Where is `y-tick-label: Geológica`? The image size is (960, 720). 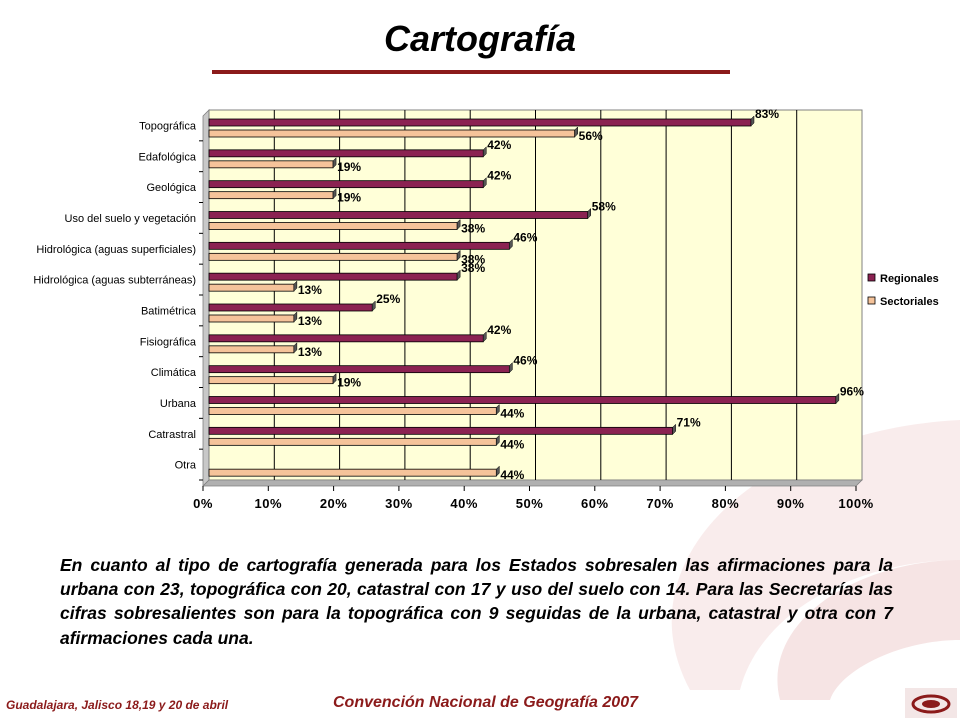 y-tick-label: Geológica is located at coordinates (171, 188).